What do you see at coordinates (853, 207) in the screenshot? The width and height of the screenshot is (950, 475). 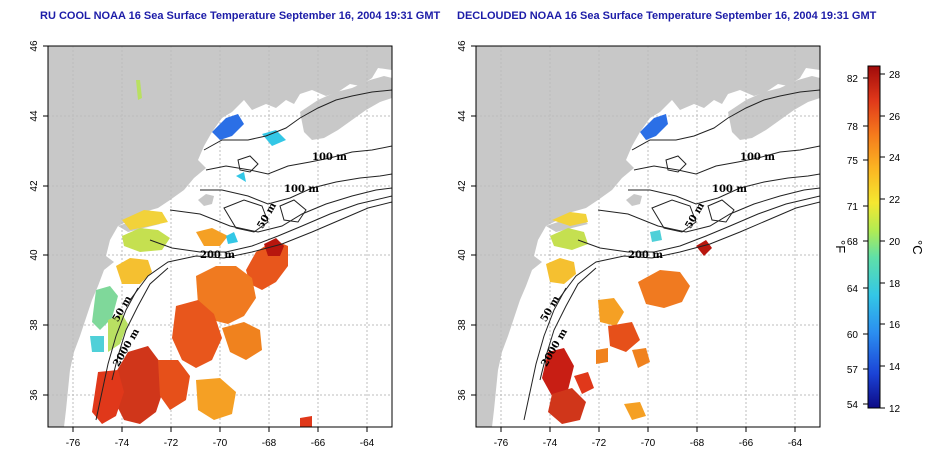 I see `fahrenheit-tick: 71` at bounding box center [853, 207].